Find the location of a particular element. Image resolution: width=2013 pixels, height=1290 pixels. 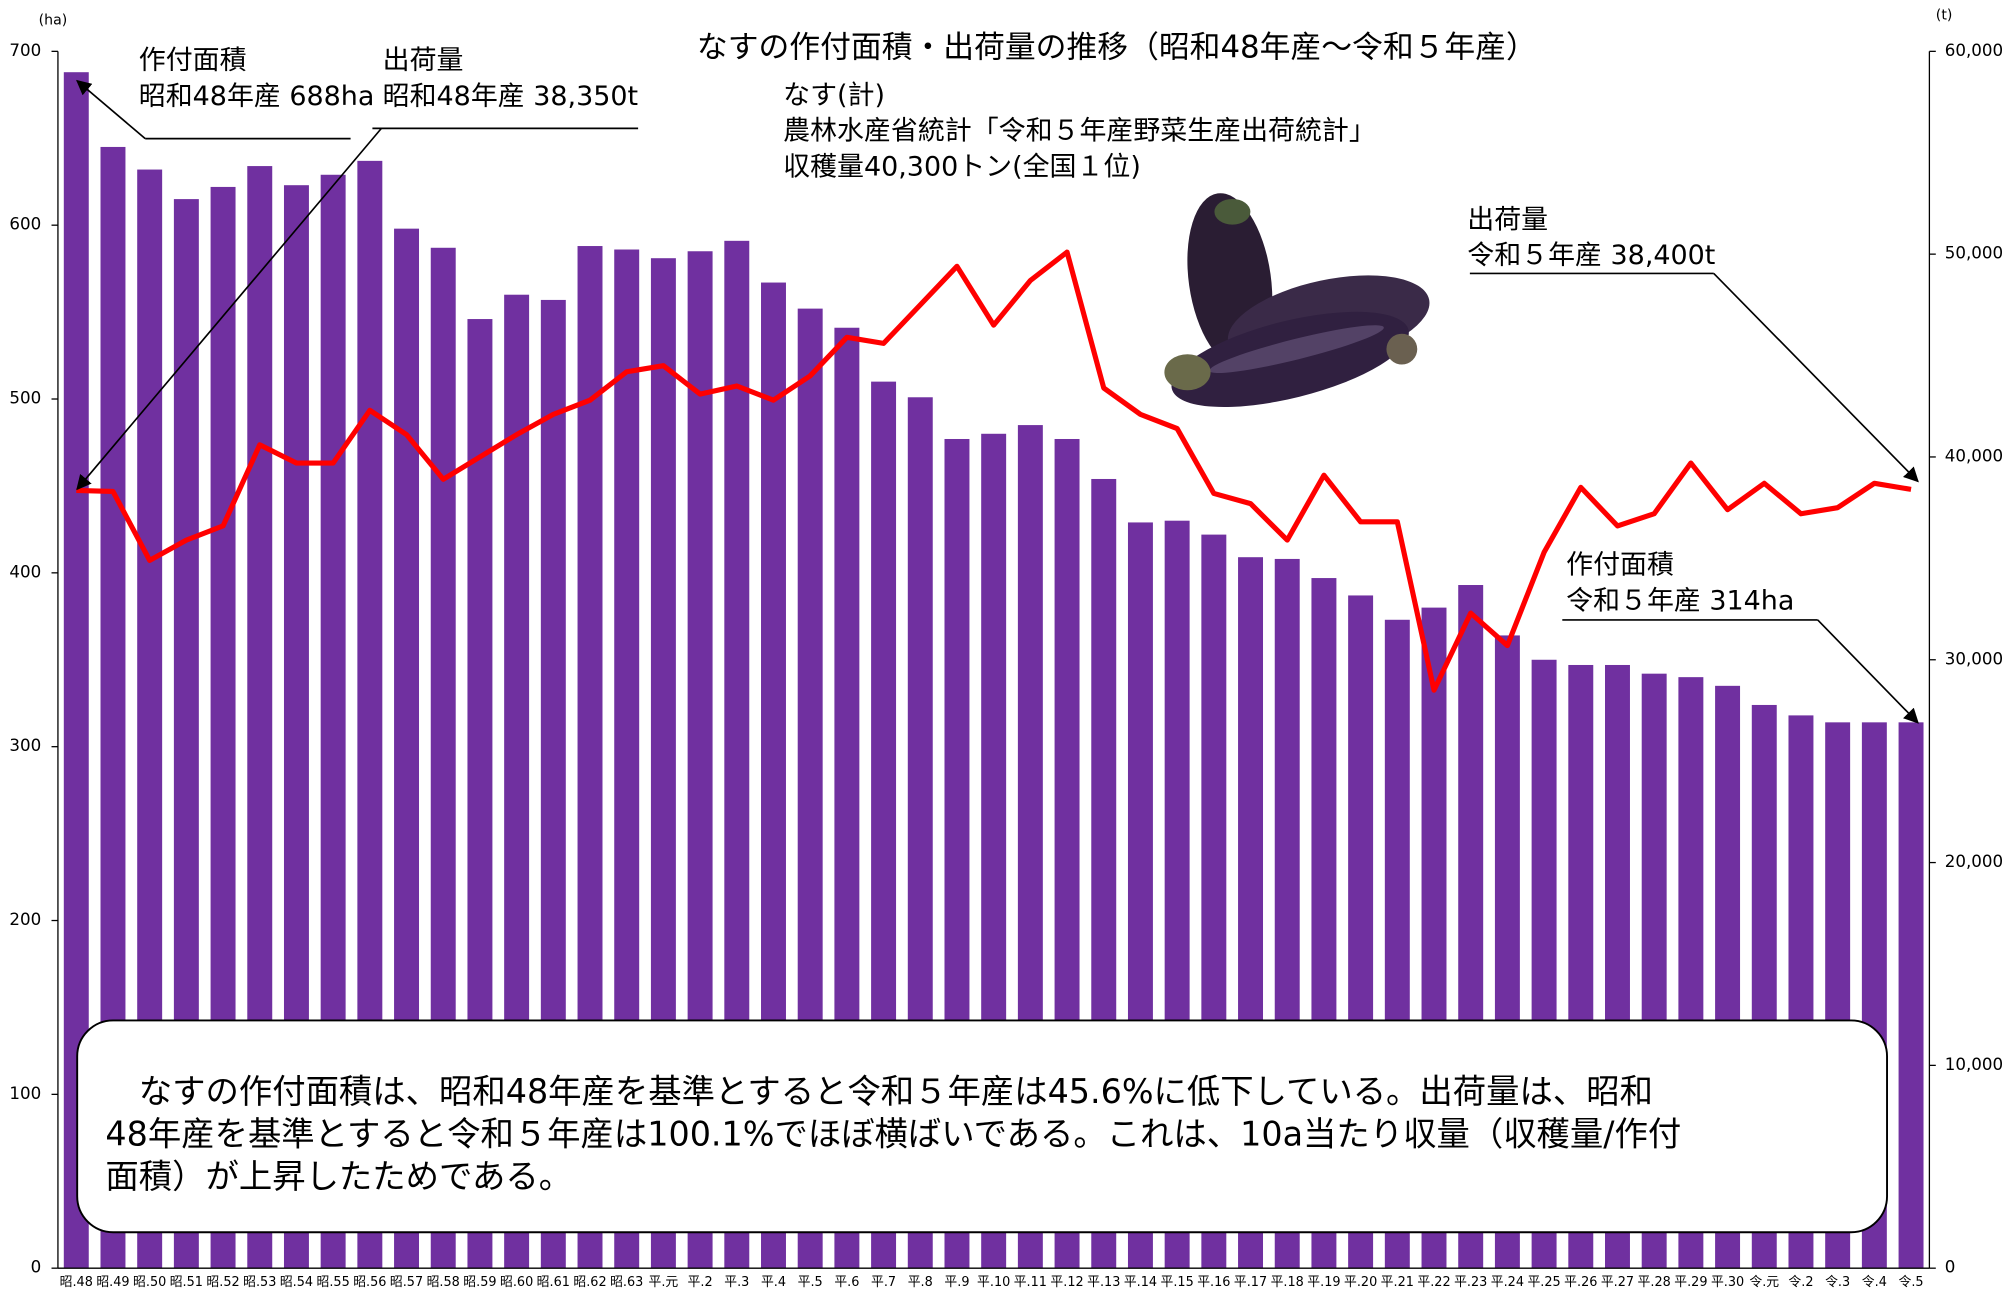

annotation: 昭和48年産 38,350t is located at coordinates (510, 96).